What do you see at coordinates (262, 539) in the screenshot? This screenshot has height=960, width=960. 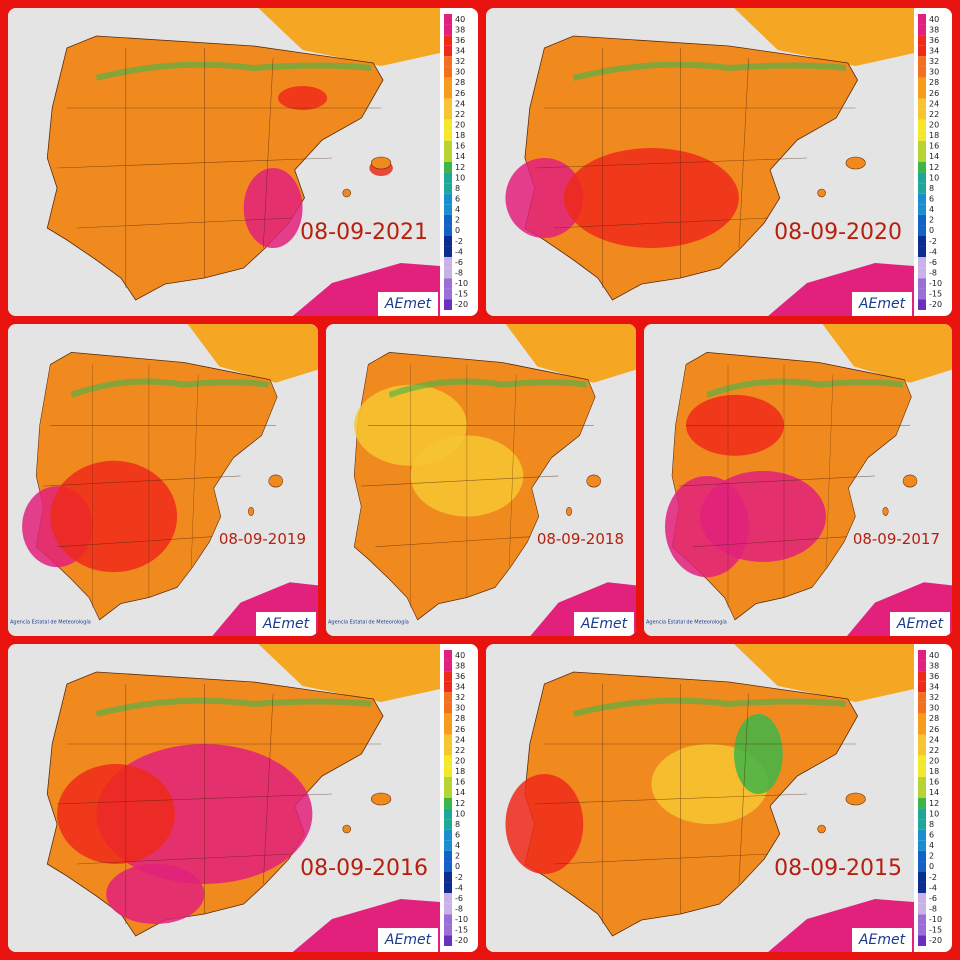 I see `date-label: 08-09-2019` at bounding box center [262, 539].